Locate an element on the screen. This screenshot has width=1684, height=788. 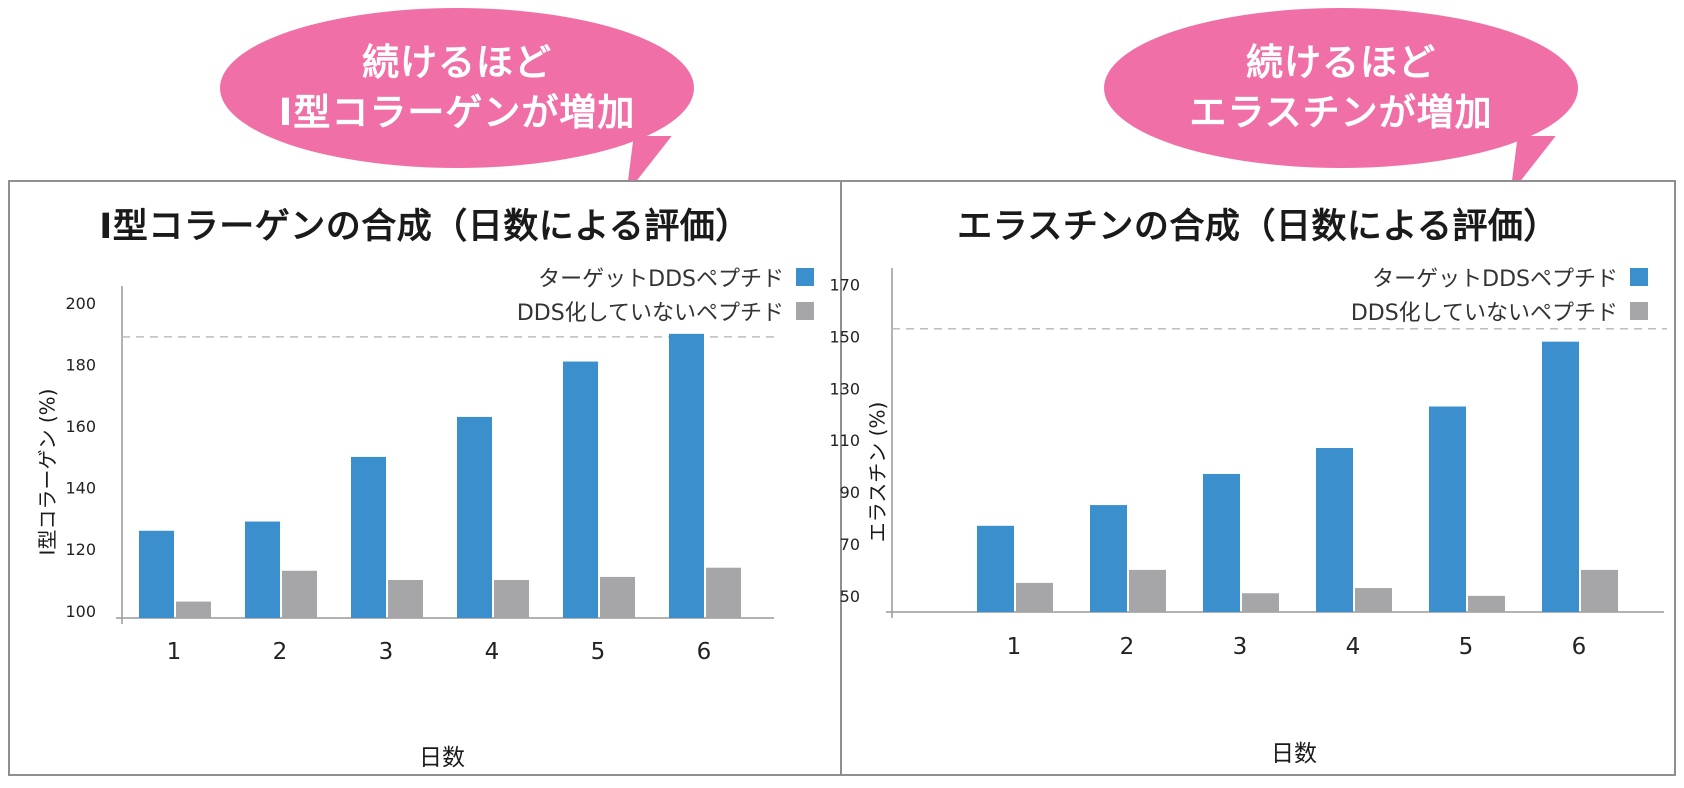
y-tick-label: 160 is located at coordinates (80, 426).